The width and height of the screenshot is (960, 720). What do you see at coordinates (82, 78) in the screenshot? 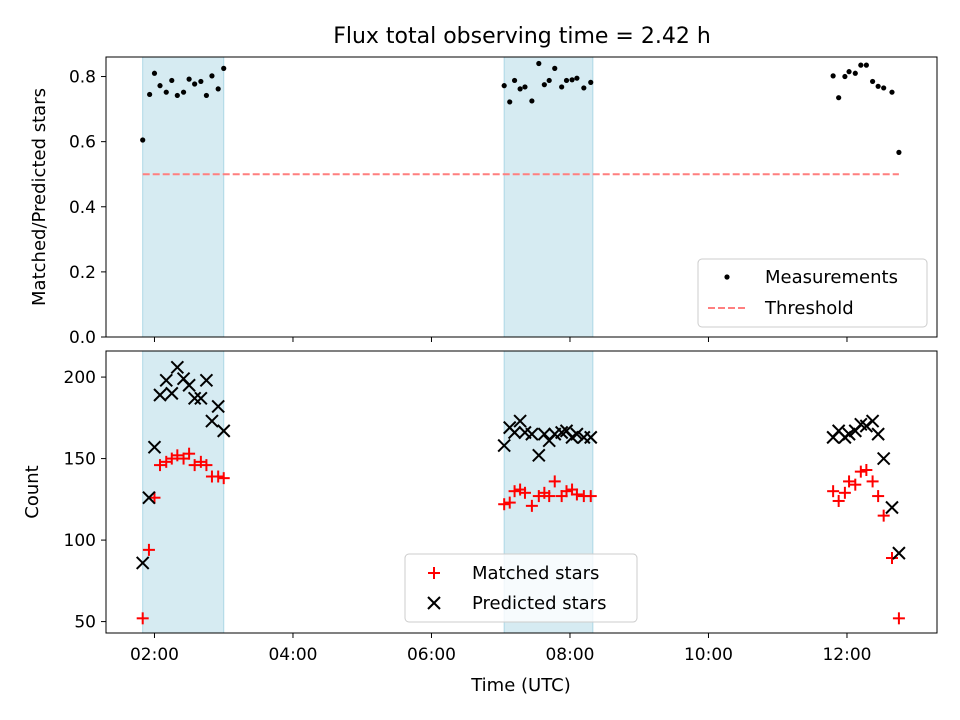
I see `top-y-tick-label-4: 0.8` at bounding box center [82, 78].